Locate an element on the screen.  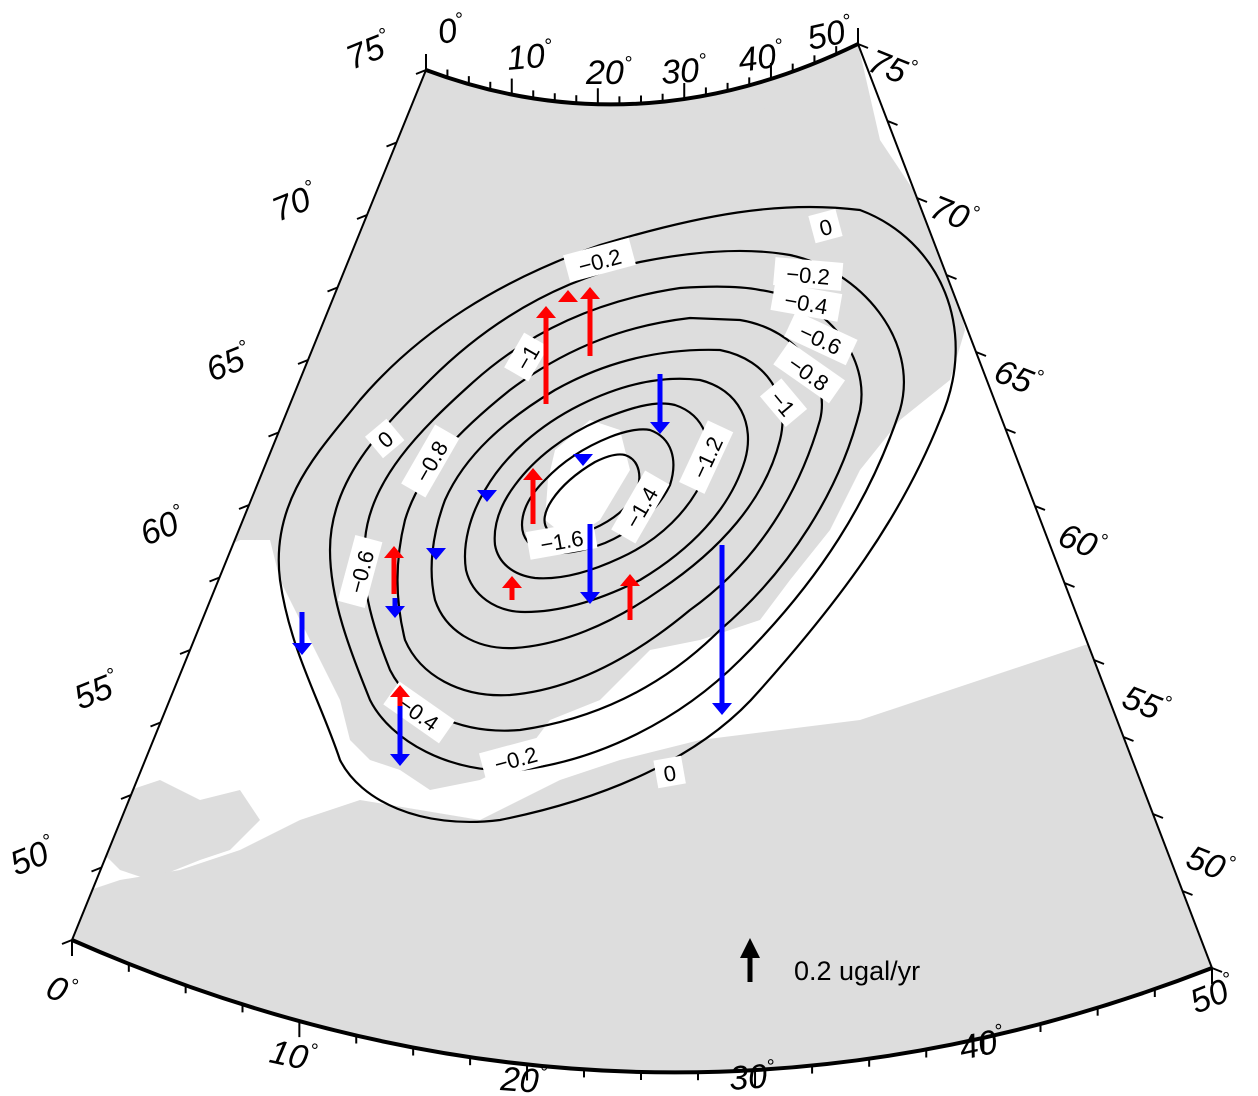
uk-land is located at coordinates (175, 830).